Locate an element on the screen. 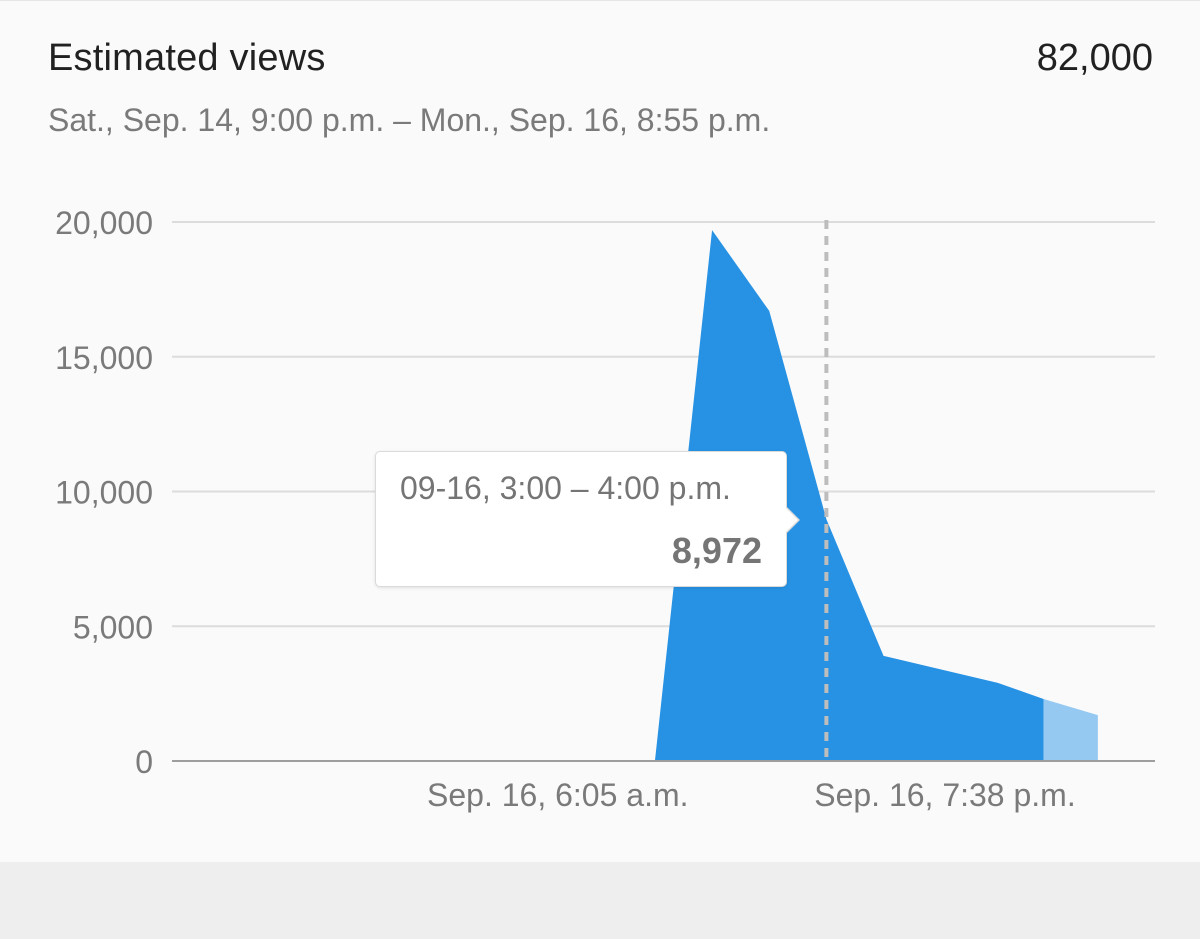 This screenshot has height=939, width=1200. views-area-partial is located at coordinates (1070, 730).